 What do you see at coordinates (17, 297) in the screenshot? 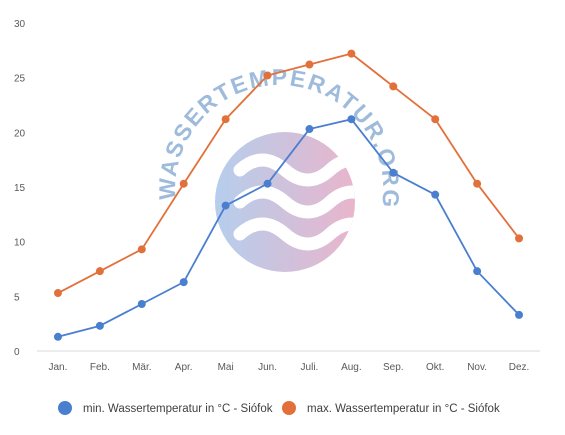
I see `y-tick-label: 5` at bounding box center [17, 297].